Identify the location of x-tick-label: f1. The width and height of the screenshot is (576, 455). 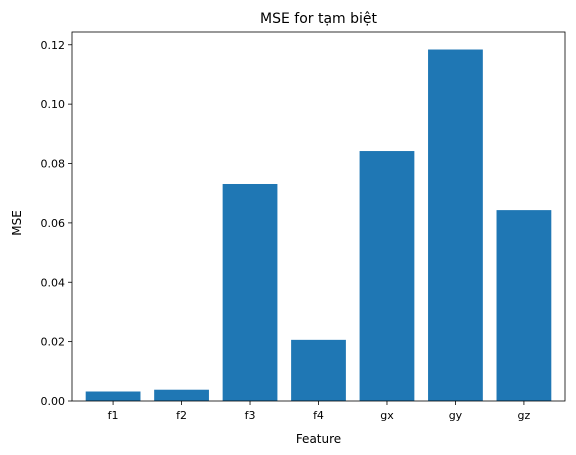
(113, 415).